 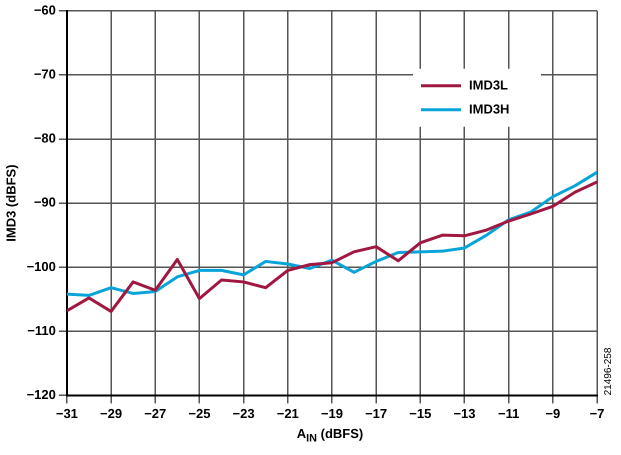 I want to click on x-tick-label: −9, so click(x=552, y=413).